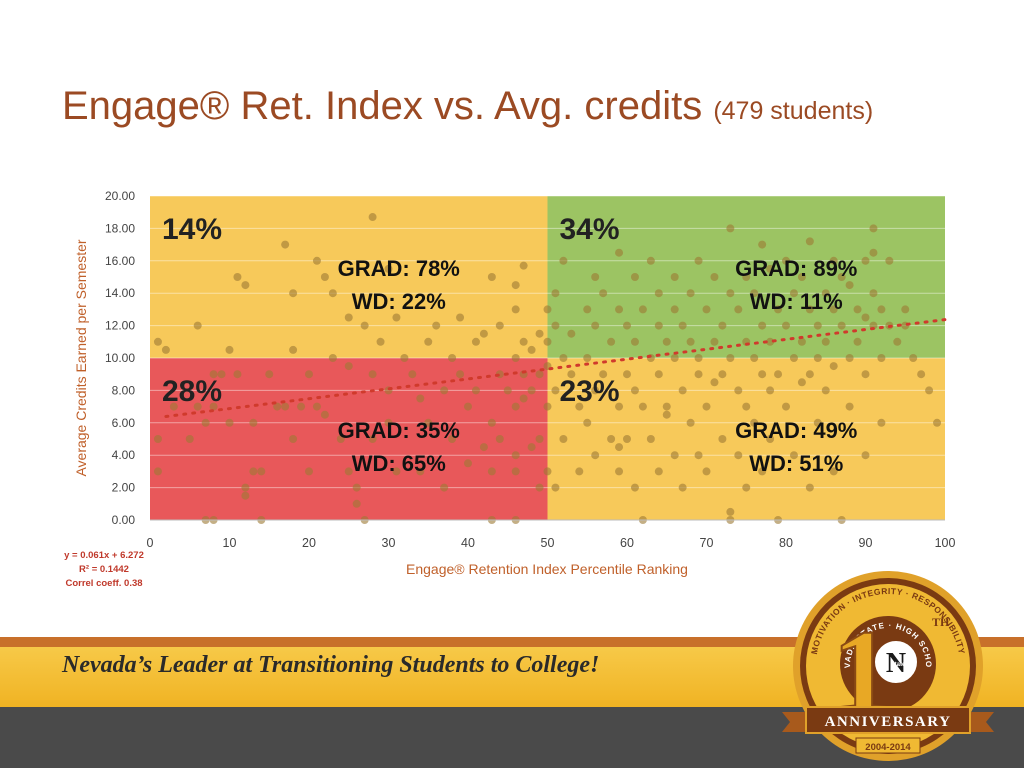  I want to click on x-tick-label: 60, so click(627, 543).